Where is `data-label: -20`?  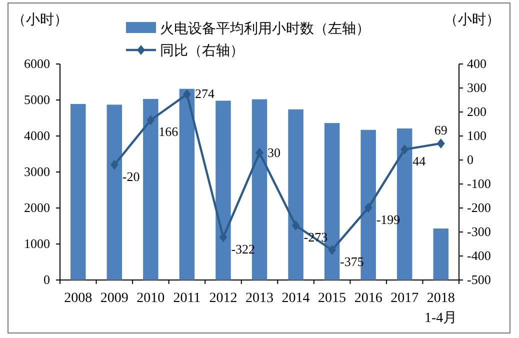
data-label: -20 is located at coordinates (131, 176).